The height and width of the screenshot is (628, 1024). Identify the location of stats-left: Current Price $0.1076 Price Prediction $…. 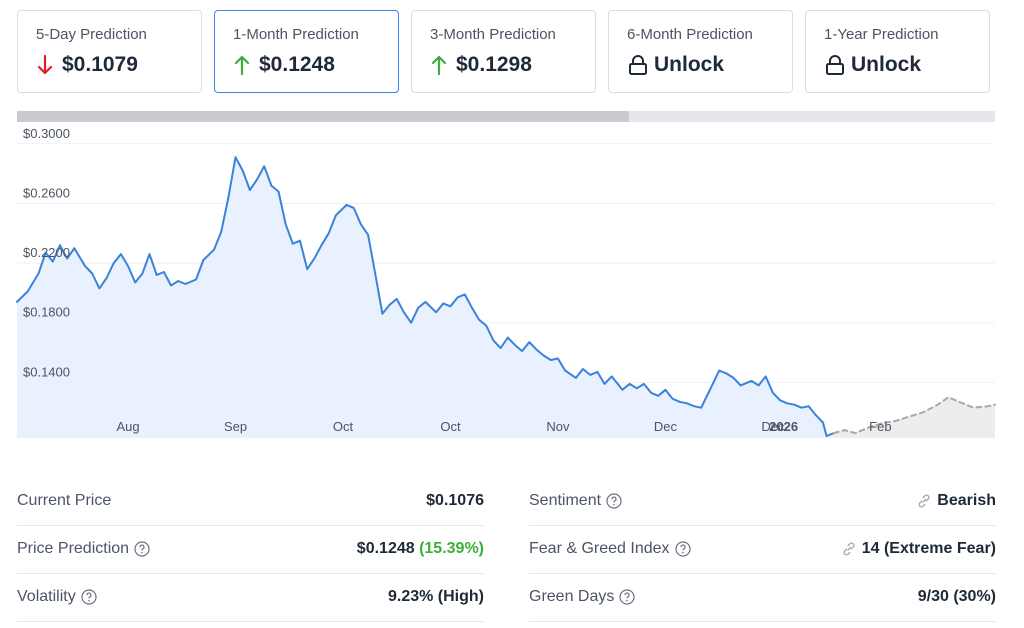
(250, 550).